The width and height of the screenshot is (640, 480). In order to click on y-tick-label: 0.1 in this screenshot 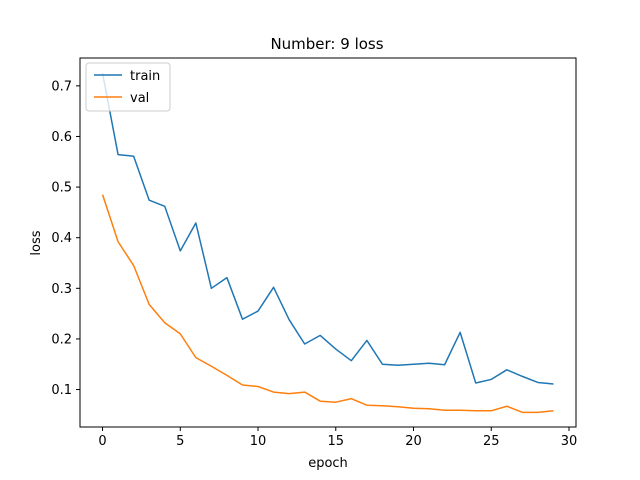, I will do `click(61, 390)`.